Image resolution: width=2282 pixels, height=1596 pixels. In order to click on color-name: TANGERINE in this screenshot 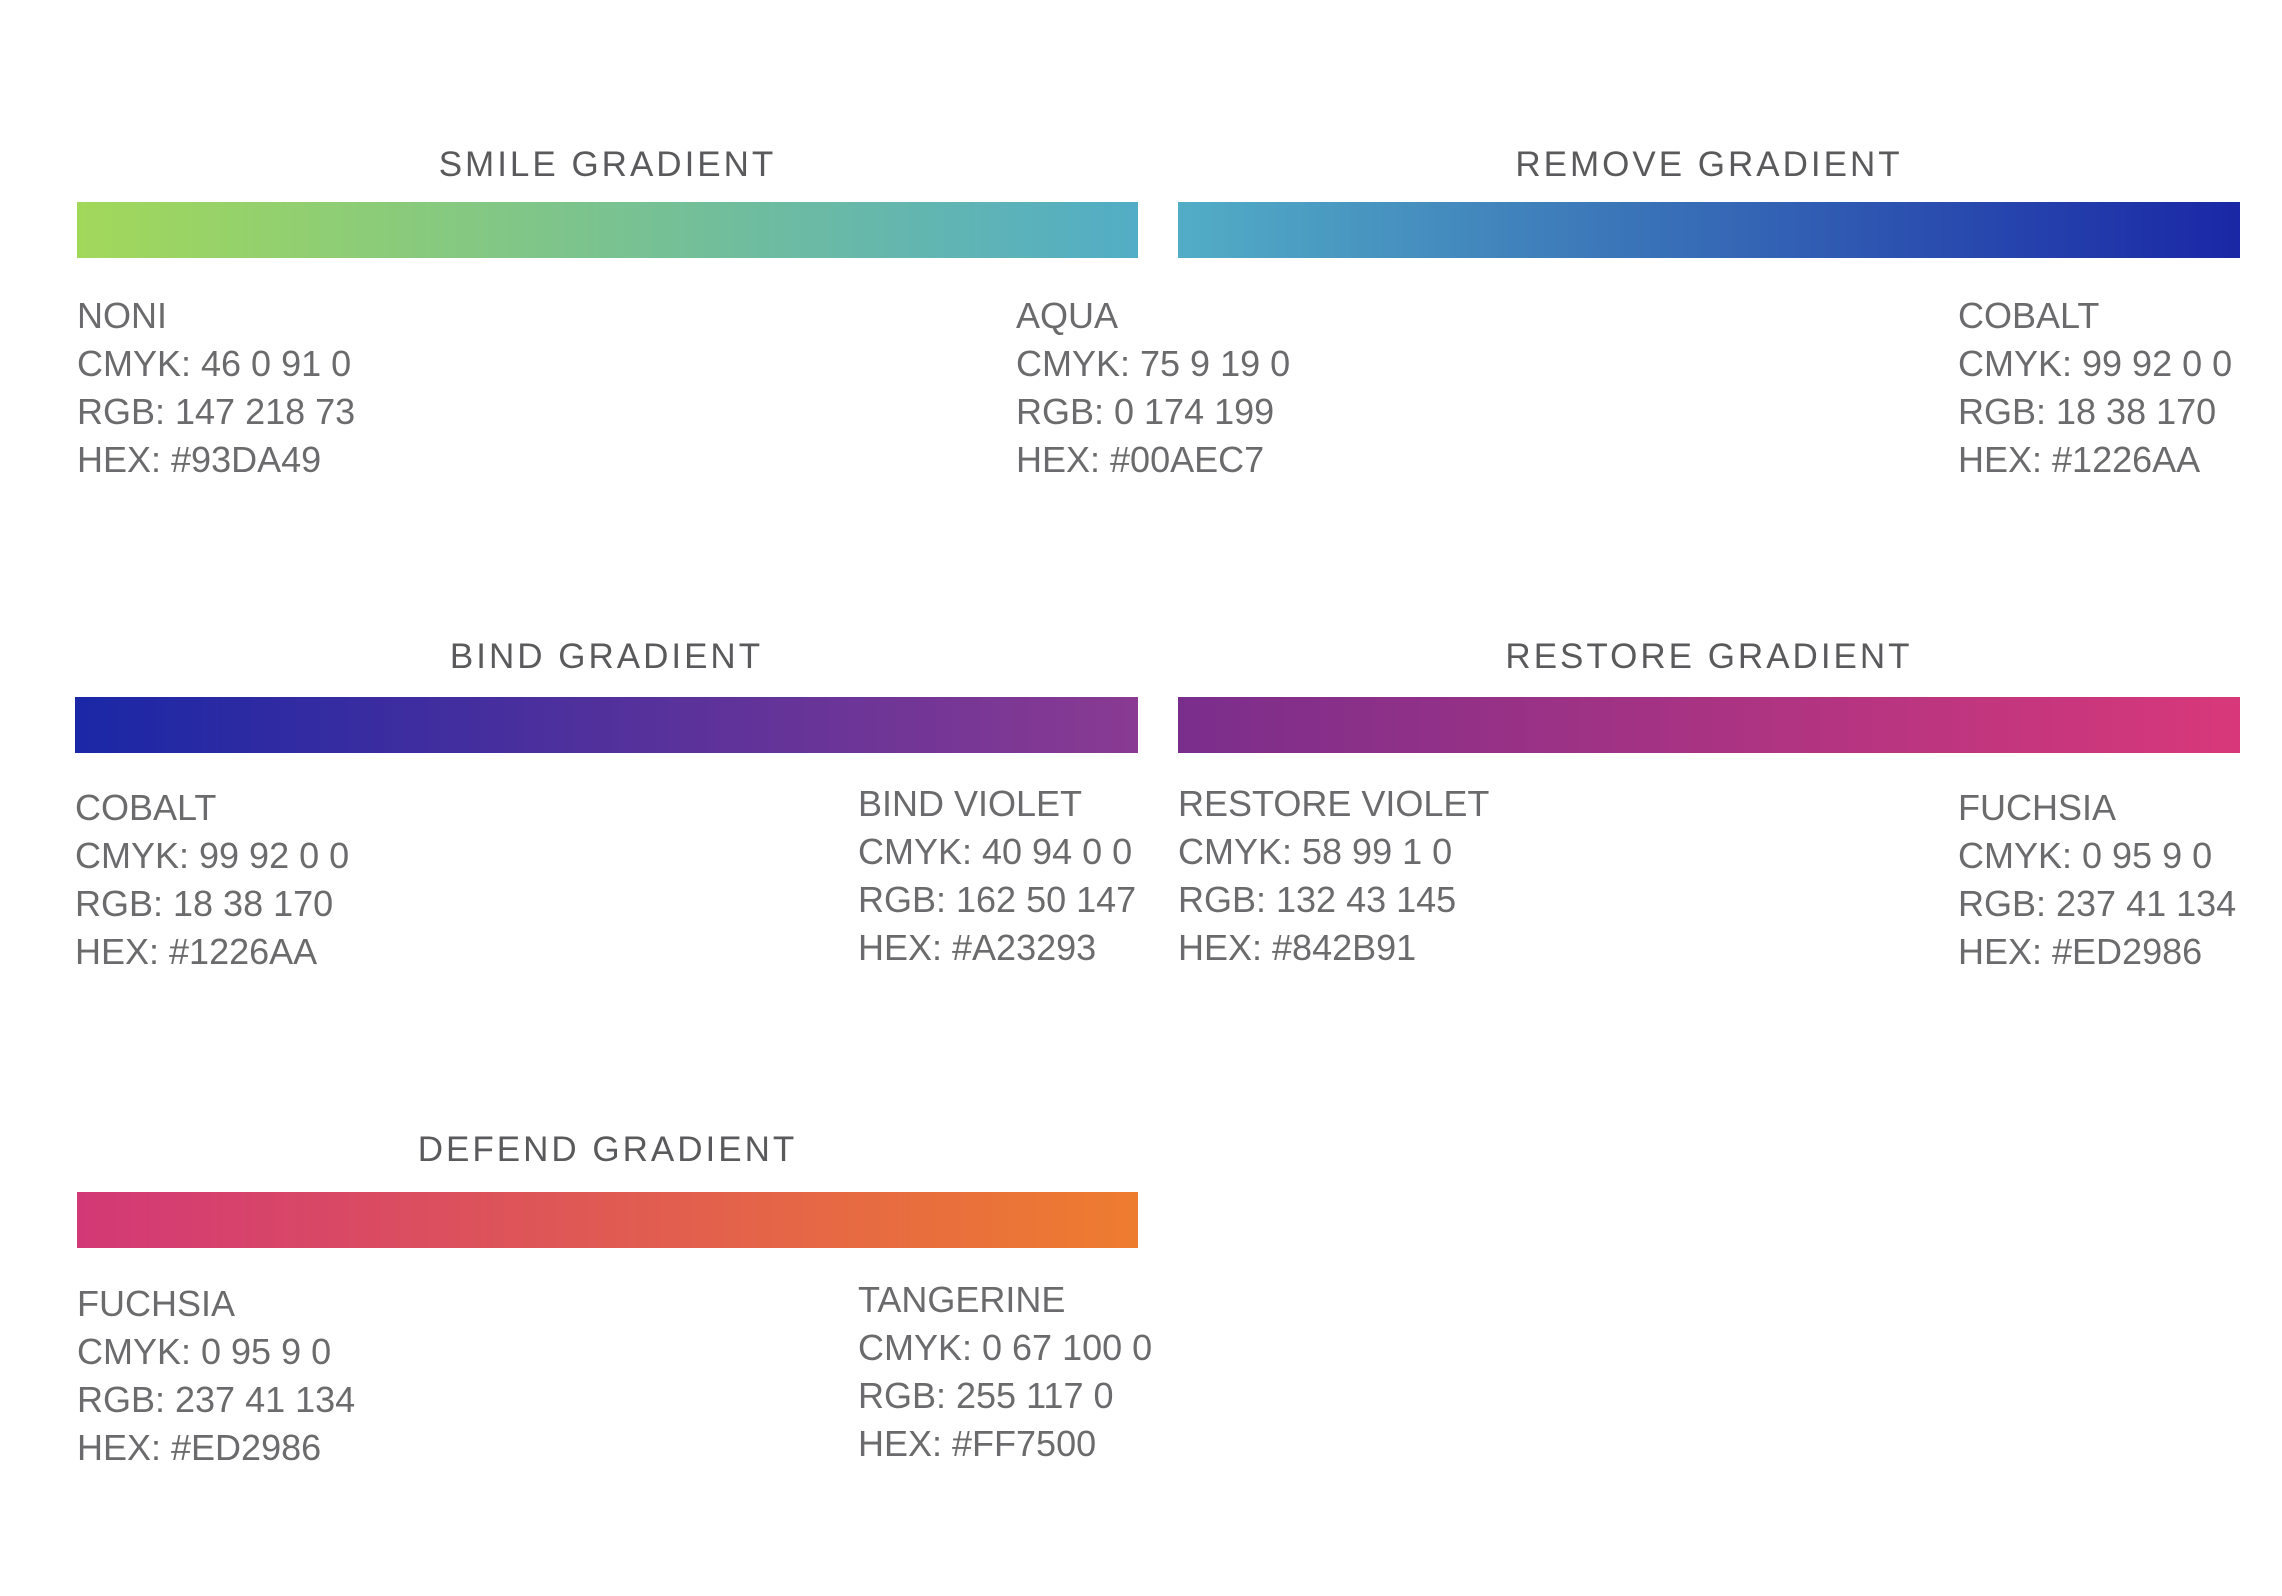, I will do `click(962, 1299)`.